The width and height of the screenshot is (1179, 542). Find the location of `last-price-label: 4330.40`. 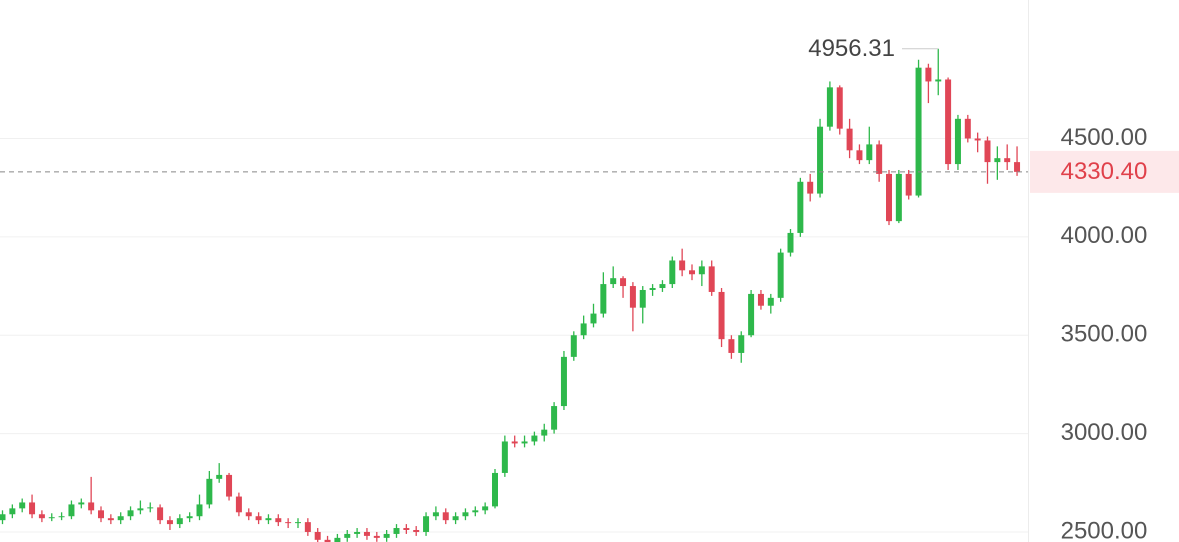

last-price-label: 4330.40 is located at coordinates (1104, 171).